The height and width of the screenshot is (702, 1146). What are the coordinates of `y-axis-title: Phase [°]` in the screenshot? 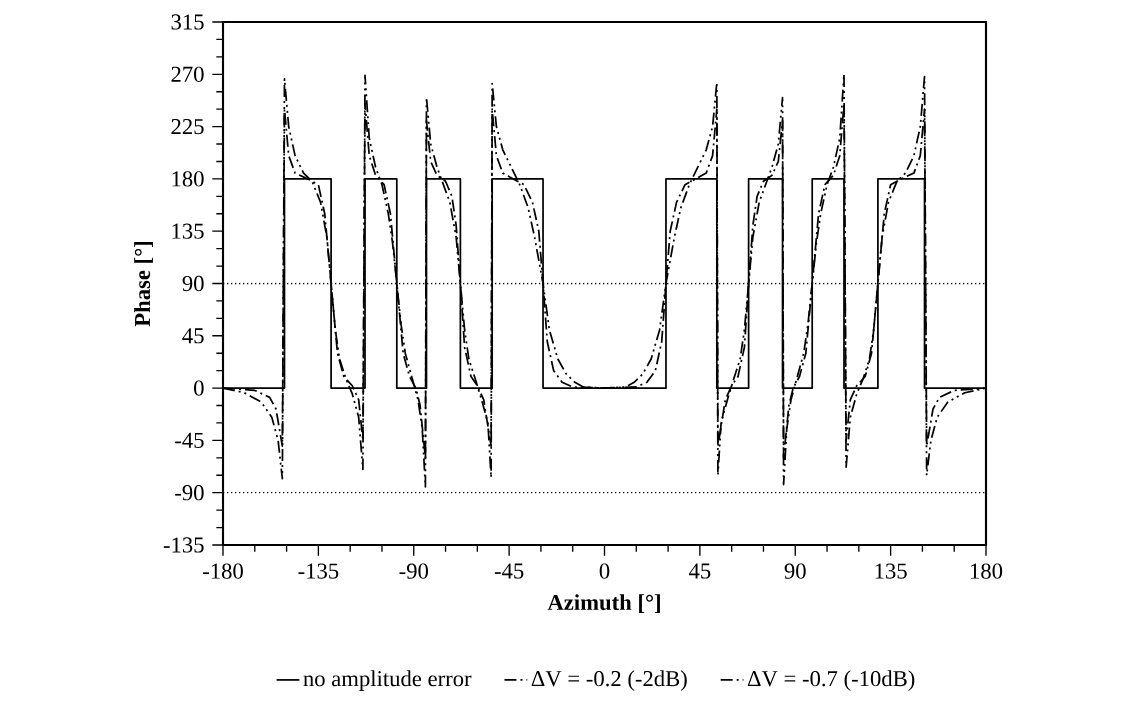 It's located at (143, 284).